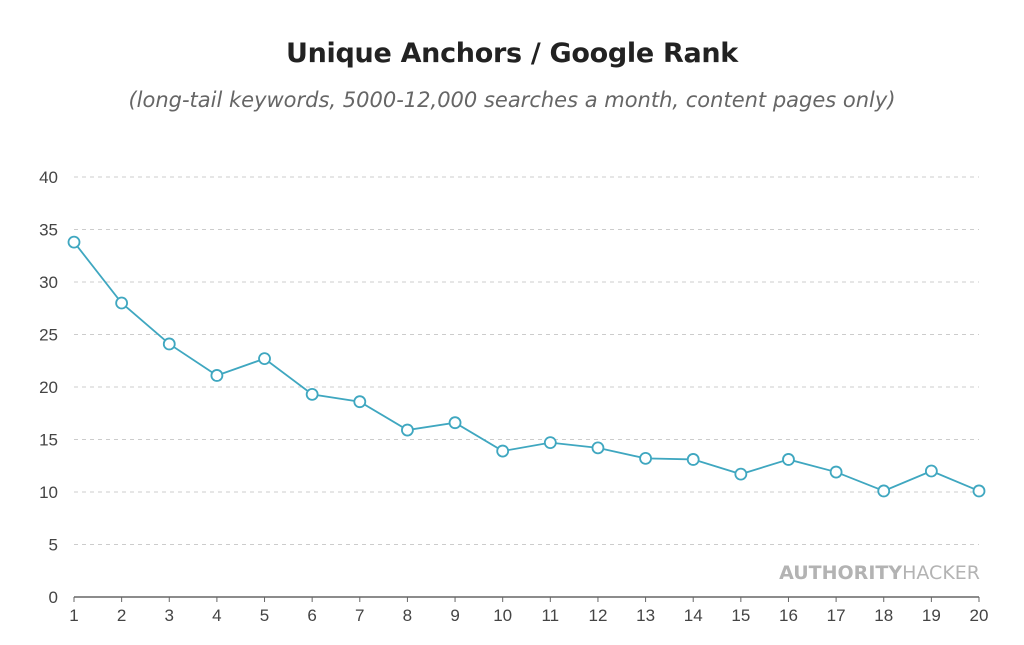 Image resolution: width=1024 pixels, height=645 pixels. I want to click on watermark-light: HACKER, so click(941, 573).